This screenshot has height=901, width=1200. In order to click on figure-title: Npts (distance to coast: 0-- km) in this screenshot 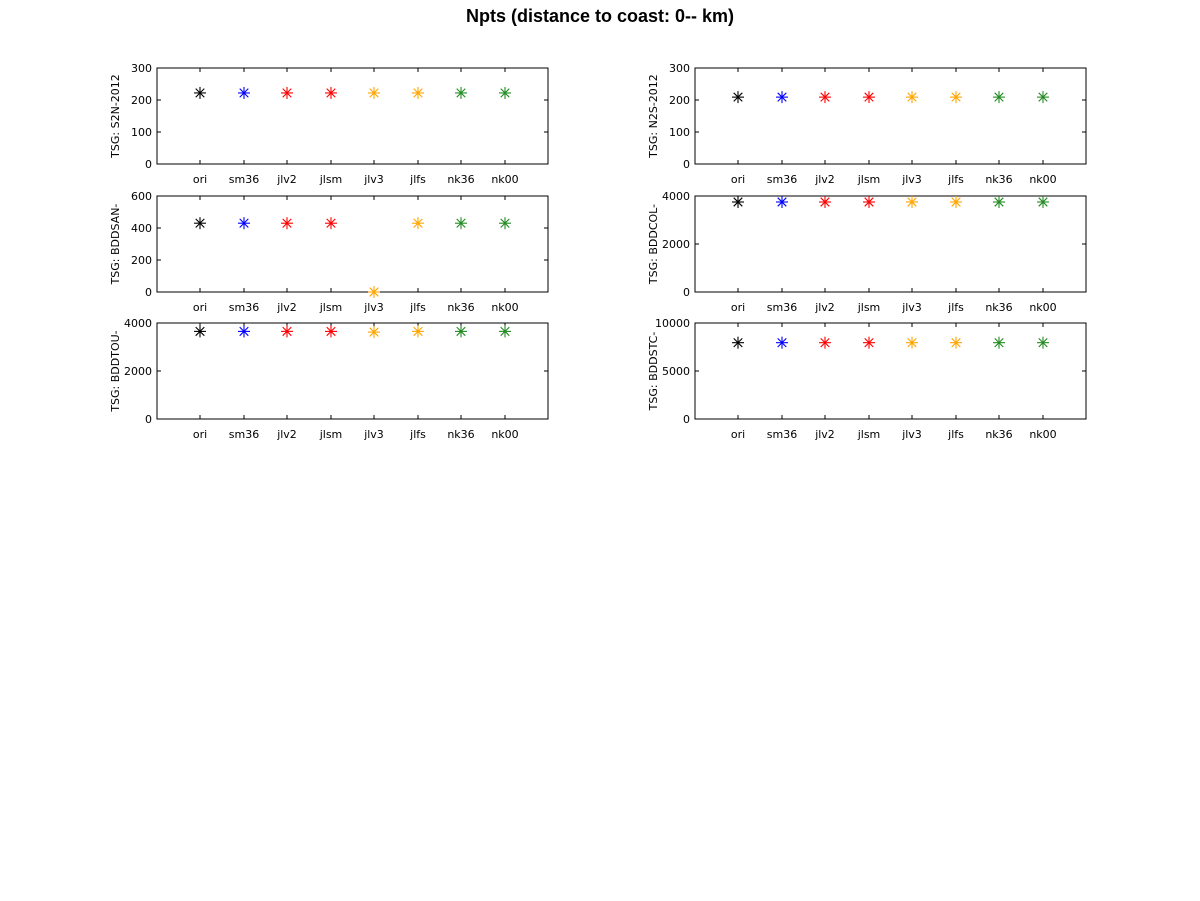, I will do `click(600, 16)`.